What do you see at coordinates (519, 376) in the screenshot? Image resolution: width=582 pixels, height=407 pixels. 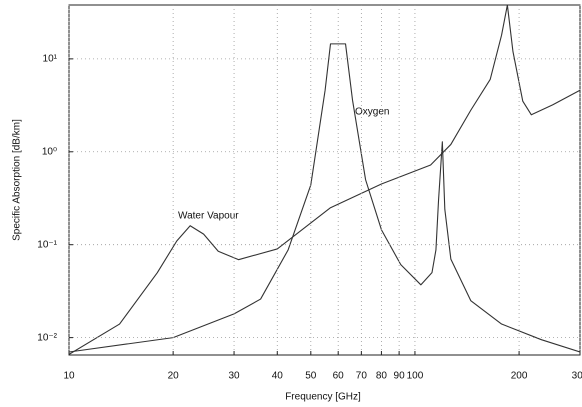 I see `x-tick-label: 200` at bounding box center [519, 376].